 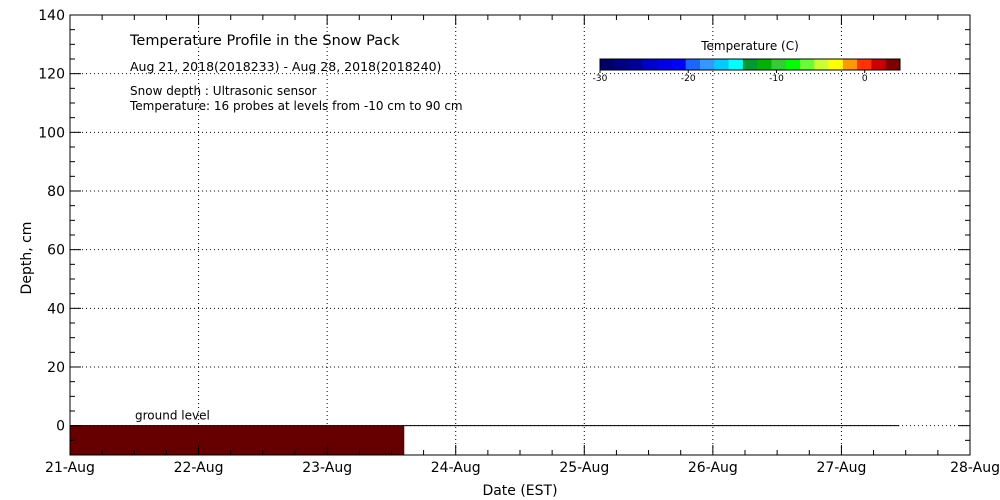 I want to click on x-tick-label: 21-Aug, so click(x=70, y=468).